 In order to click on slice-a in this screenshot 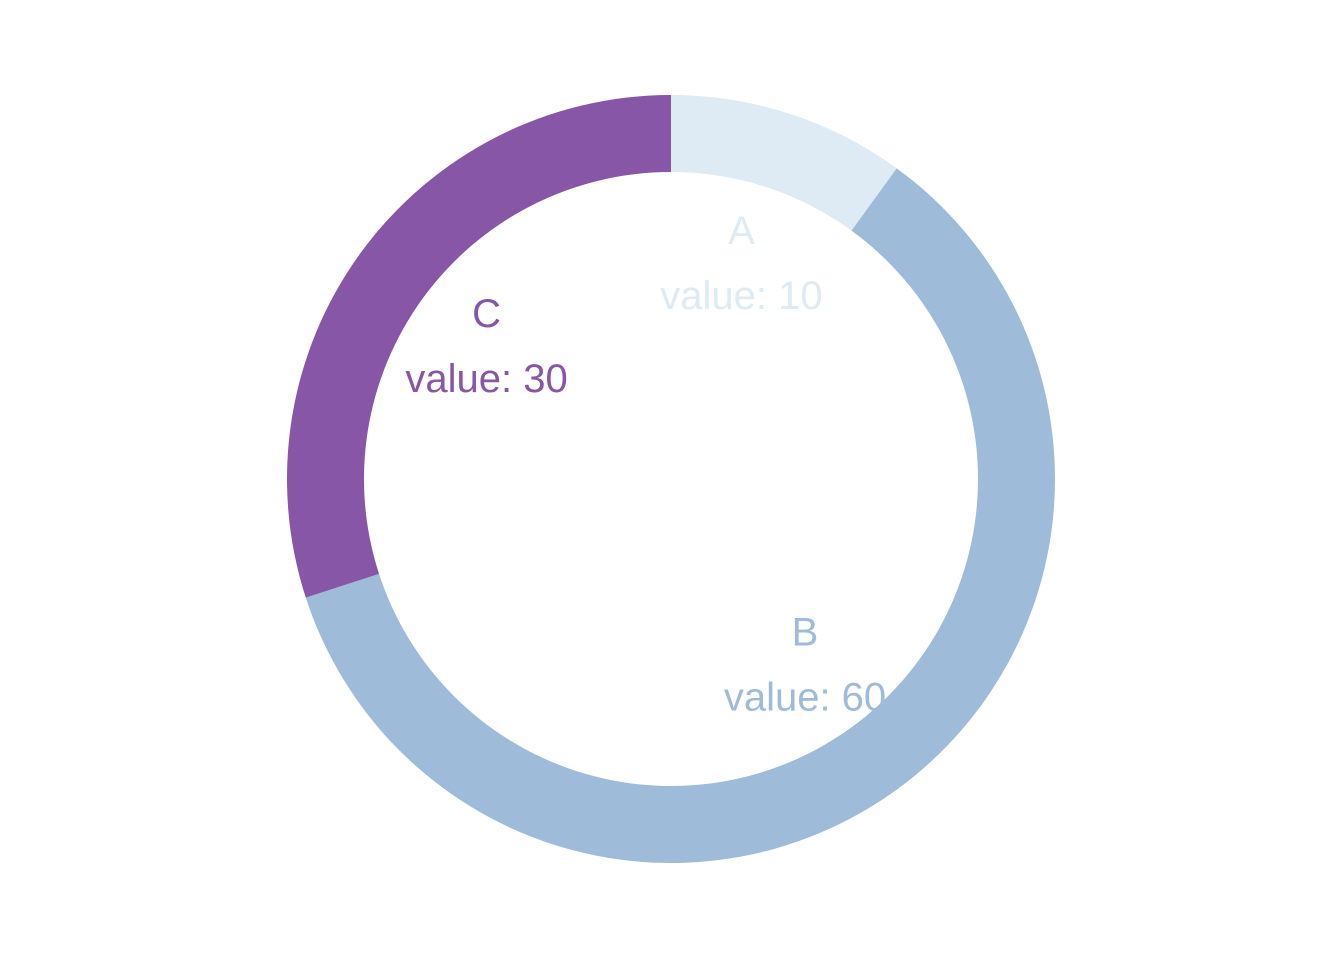, I will do `click(784, 163)`.